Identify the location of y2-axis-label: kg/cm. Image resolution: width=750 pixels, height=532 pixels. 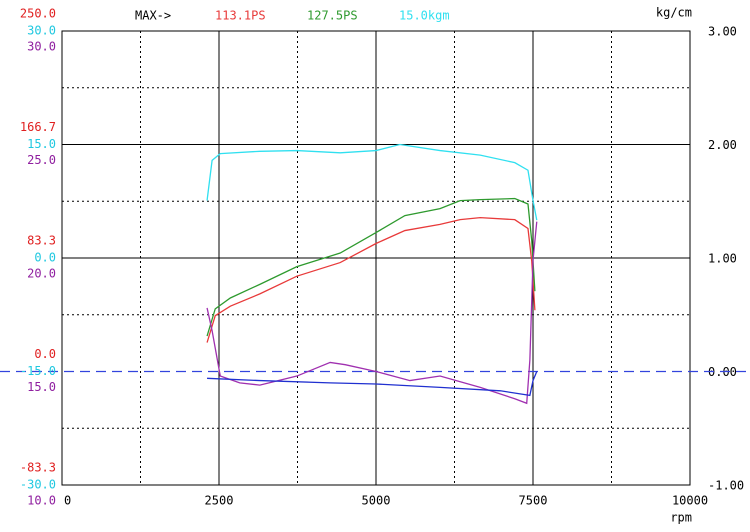
(674, 13).